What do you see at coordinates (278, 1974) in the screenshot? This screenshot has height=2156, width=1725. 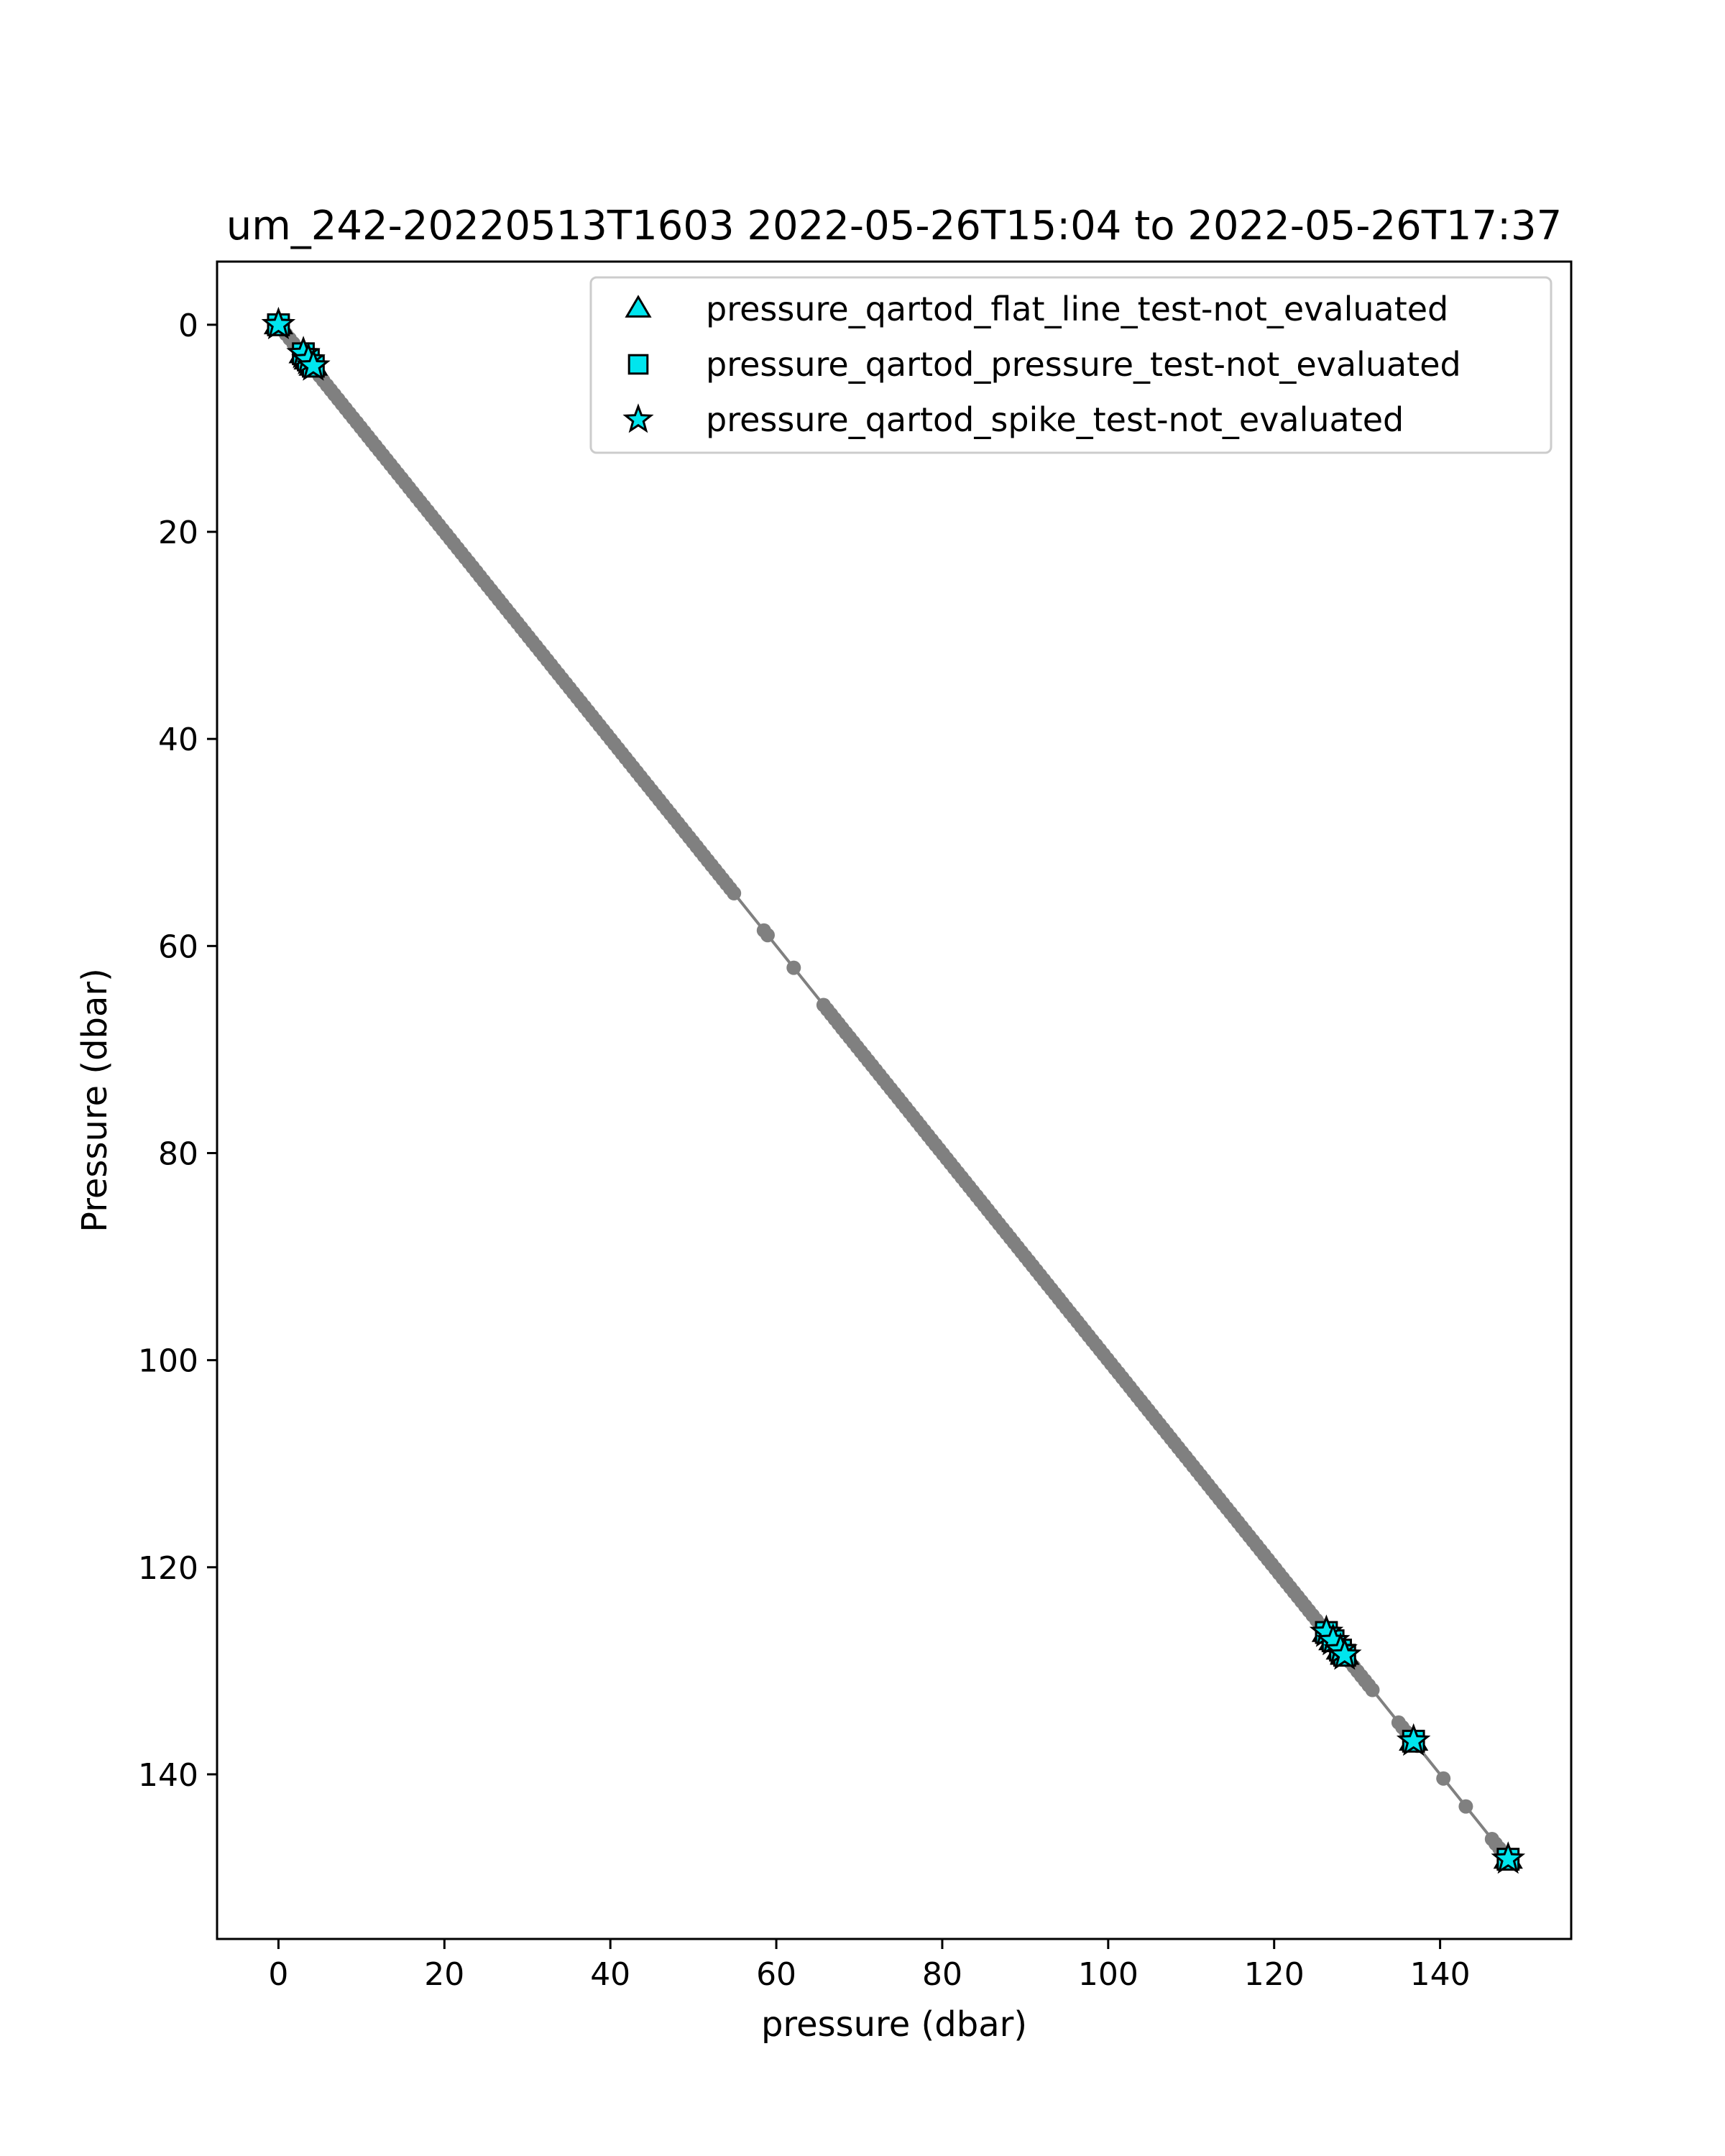 I see `x-tick-label: 0` at bounding box center [278, 1974].